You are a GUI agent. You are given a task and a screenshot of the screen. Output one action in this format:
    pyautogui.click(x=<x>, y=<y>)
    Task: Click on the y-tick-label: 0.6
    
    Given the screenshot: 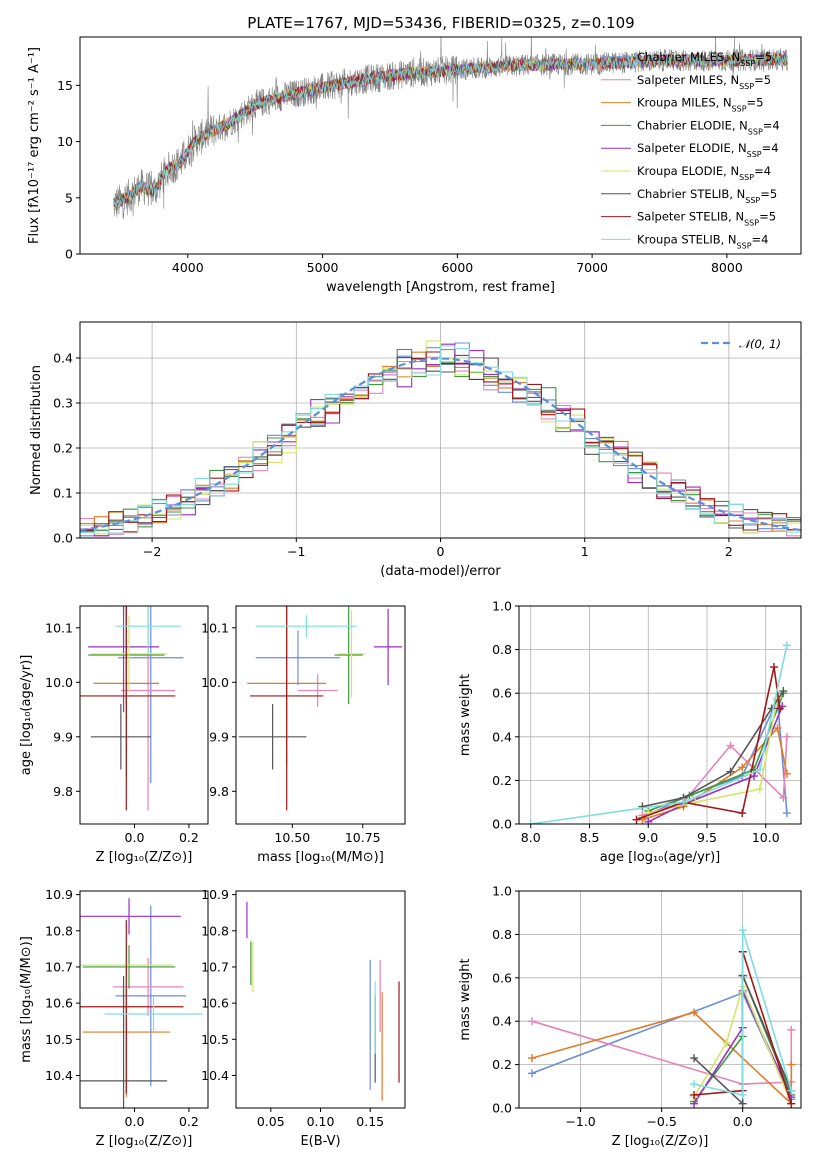 What is the action you would take?
    pyautogui.click(x=502, y=693)
    